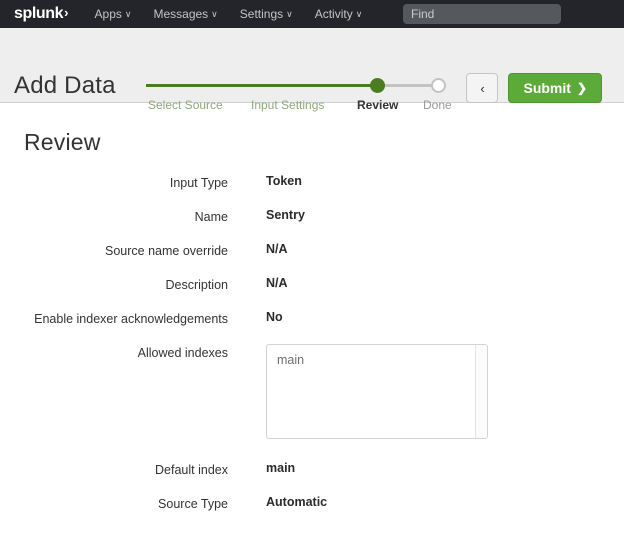 Image resolution: width=624 pixels, height=558 pixels. I want to click on field-label-enable-indexer-acknowledgements: Enable indexer acknowledgements, so click(131, 319).